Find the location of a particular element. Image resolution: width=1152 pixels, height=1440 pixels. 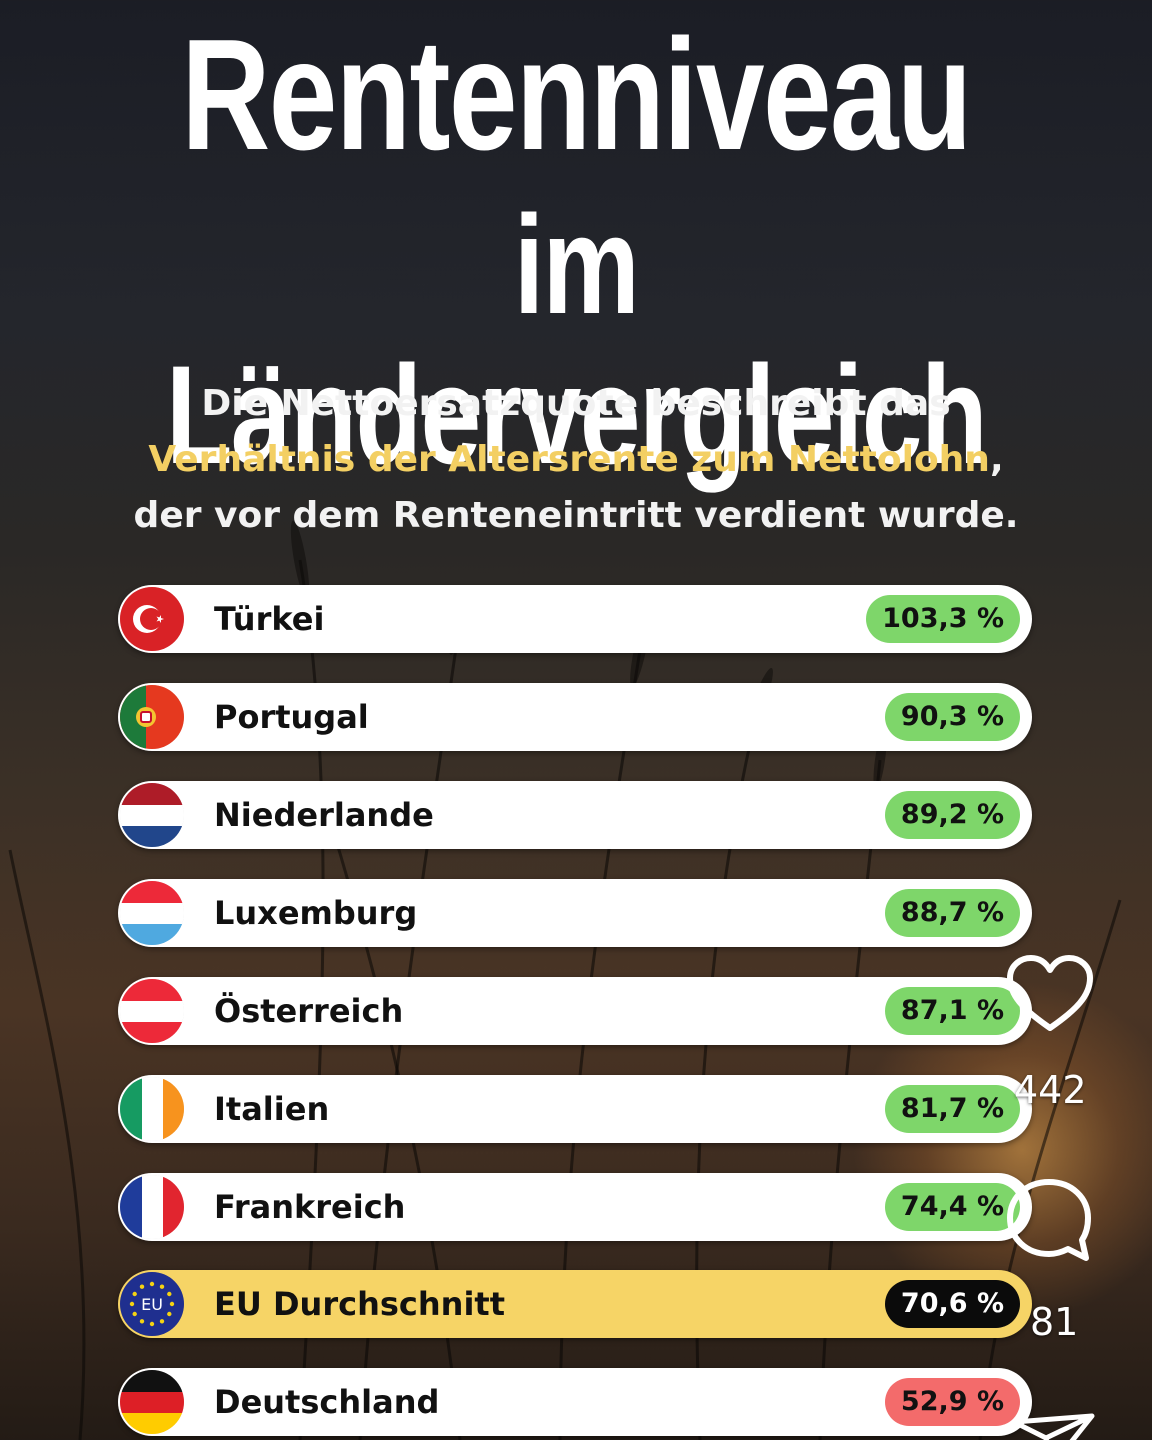

country-name: Frankreich is located at coordinates (310, 1207).